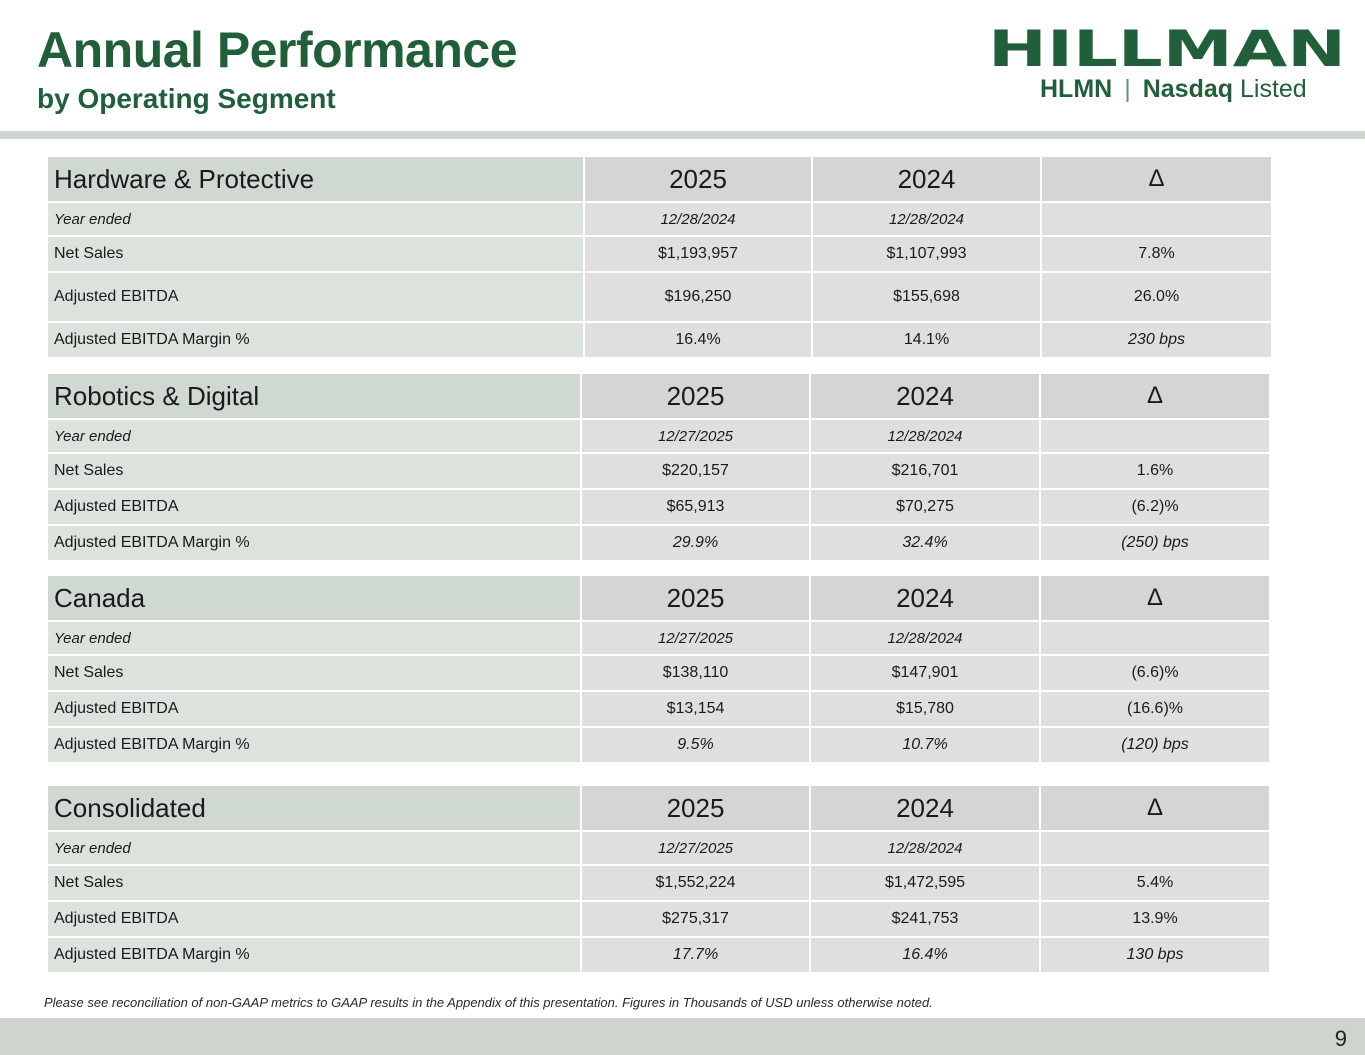 This screenshot has width=1365, height=1055. Describe the element at coordinates (682, 1036) in the screenshot. I see `footer-bar` at that location.